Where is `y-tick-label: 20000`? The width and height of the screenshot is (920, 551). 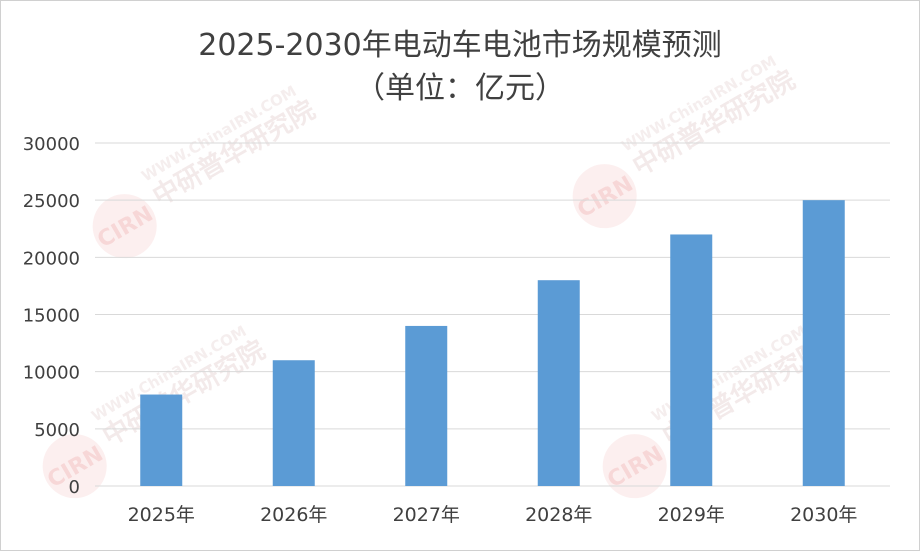
y-tick-label: 20000 is located at coordinates (51, 258).